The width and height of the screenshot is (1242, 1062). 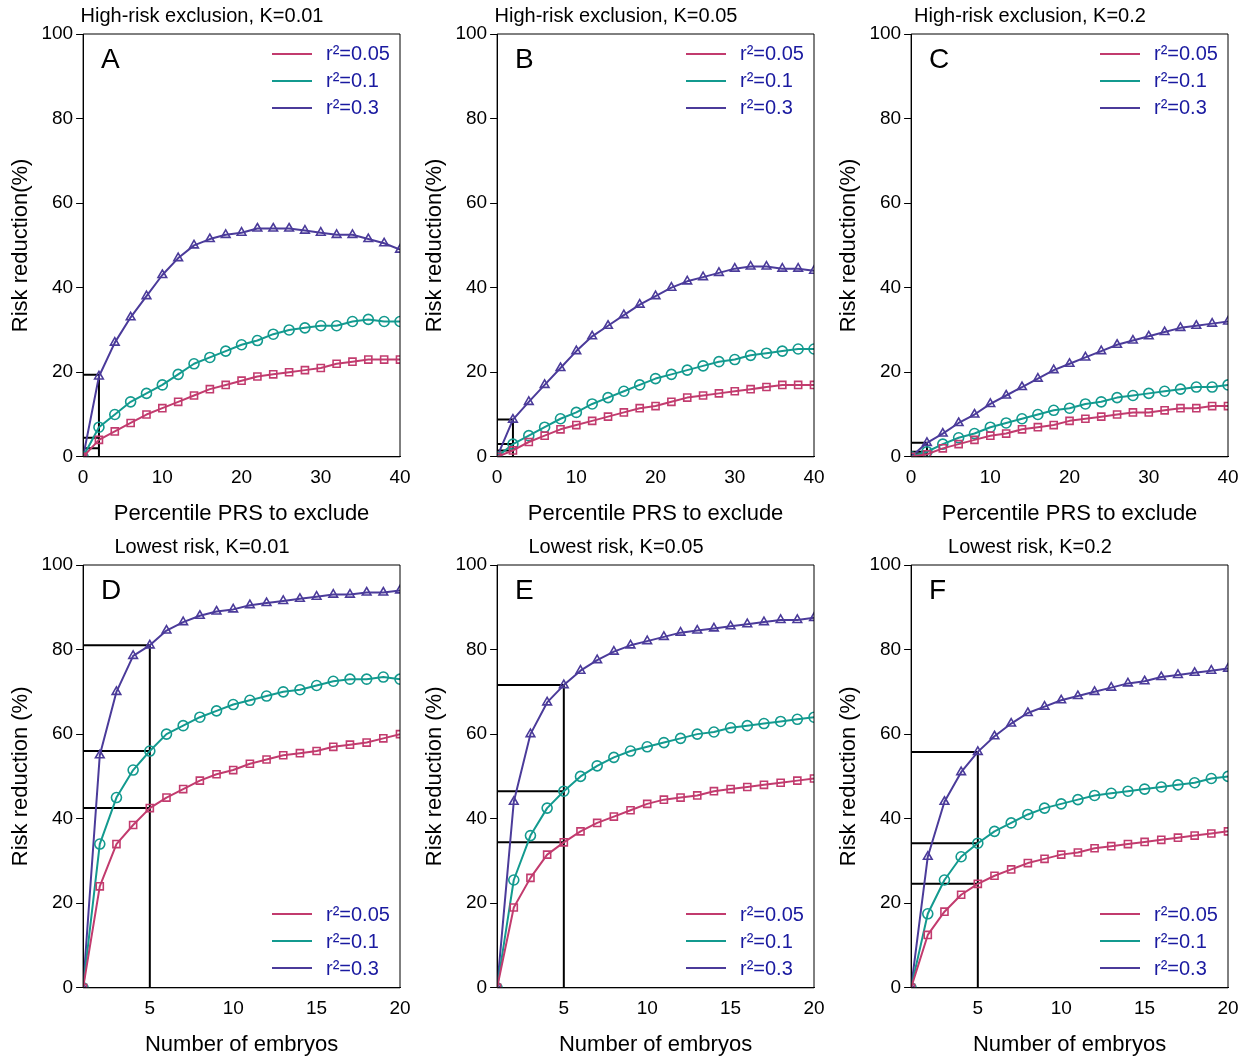 I want to click on chart-title: High-risk exclusion, K=0.05, so click(x=616, y=14).